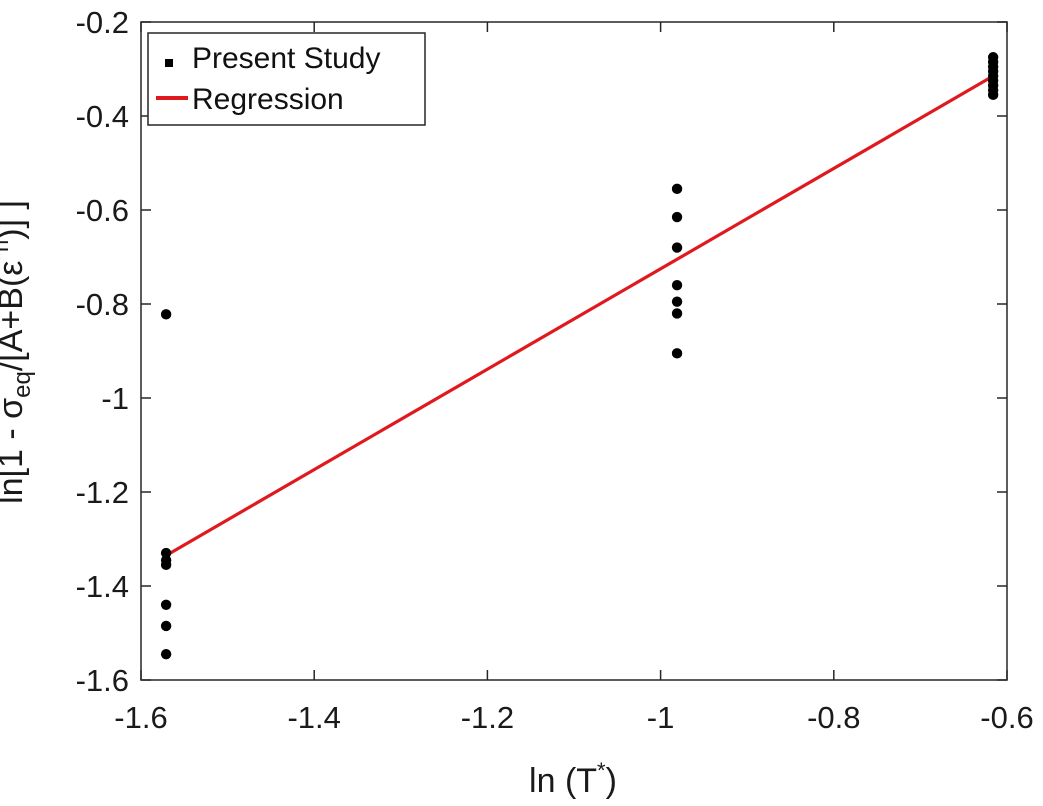  Describe the element at coordinates (115, 398) in the screenshot. I see `y-tick-label: -1` at that location.